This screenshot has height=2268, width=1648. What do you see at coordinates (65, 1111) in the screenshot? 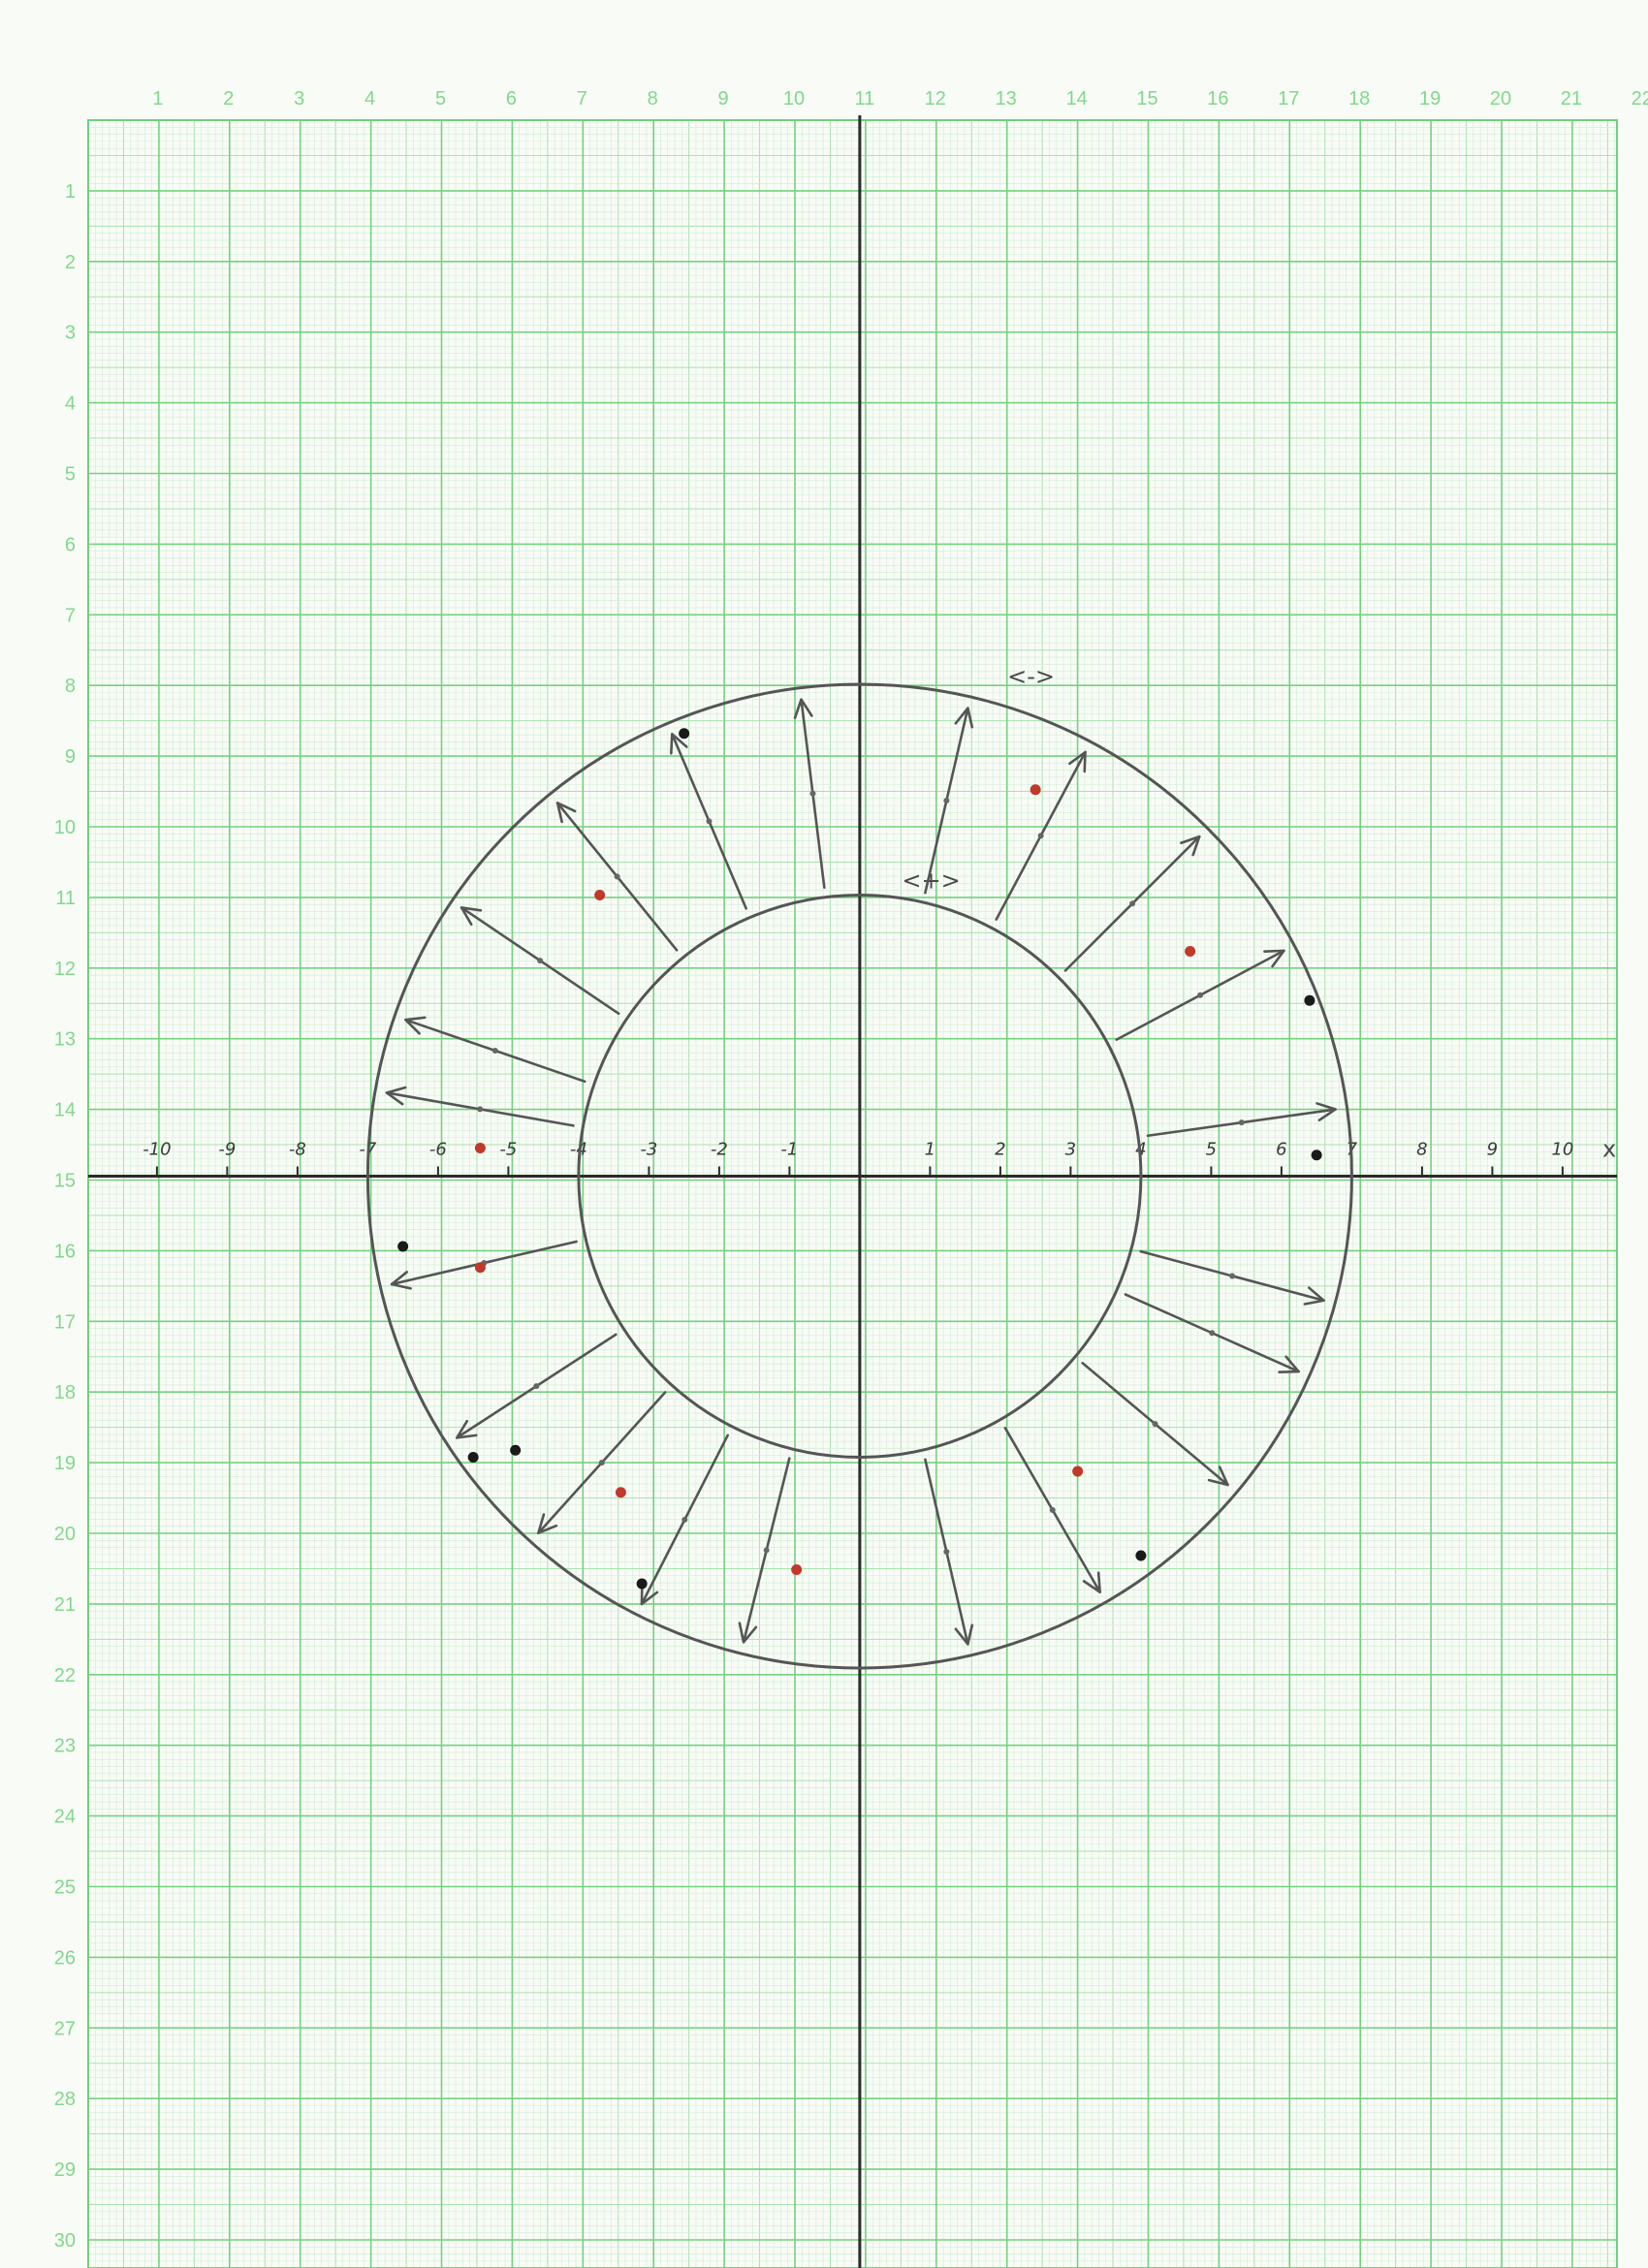
I see `grid-row-number: 14` at bounding box center [65, 1111].